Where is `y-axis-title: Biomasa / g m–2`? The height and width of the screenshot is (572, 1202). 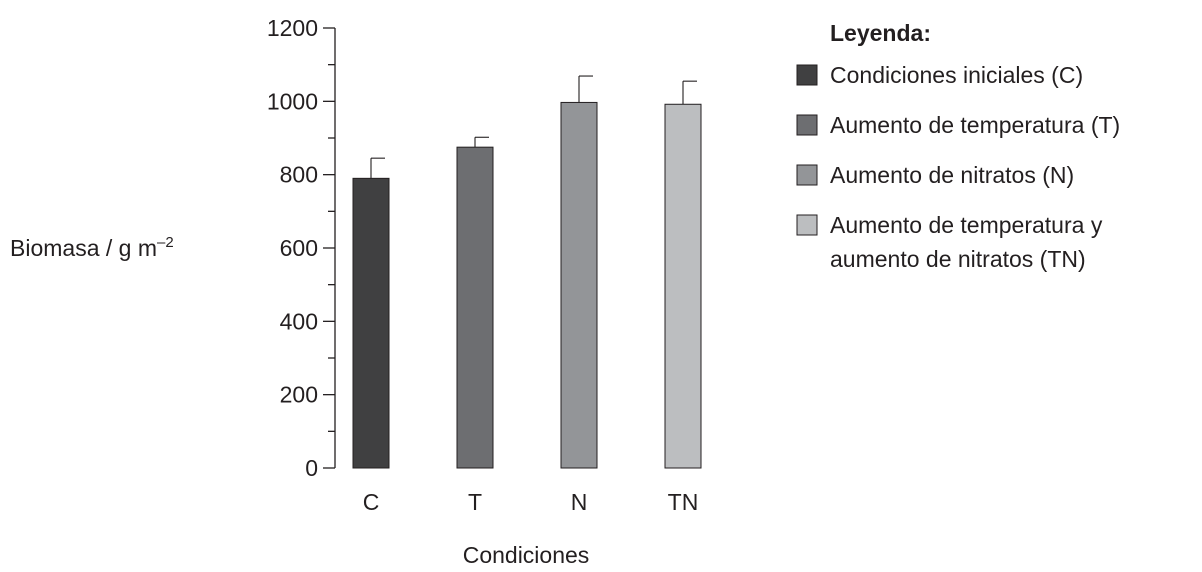 y-axis-title: Biomasa / g m–2 is located at coordinates (92, 247).